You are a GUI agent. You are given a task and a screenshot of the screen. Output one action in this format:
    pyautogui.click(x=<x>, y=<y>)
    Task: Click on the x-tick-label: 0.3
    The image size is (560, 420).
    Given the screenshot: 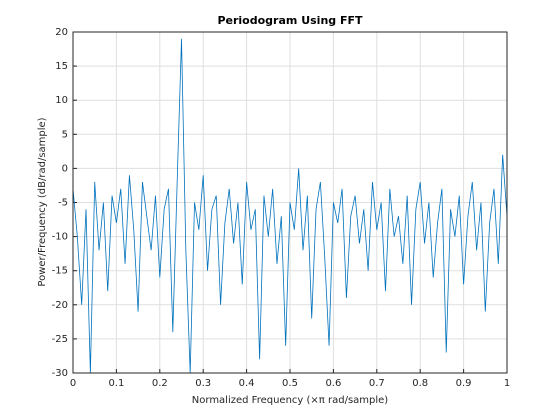 What is the action you would take?
    pyautogui.click(x=203, y=383)
    